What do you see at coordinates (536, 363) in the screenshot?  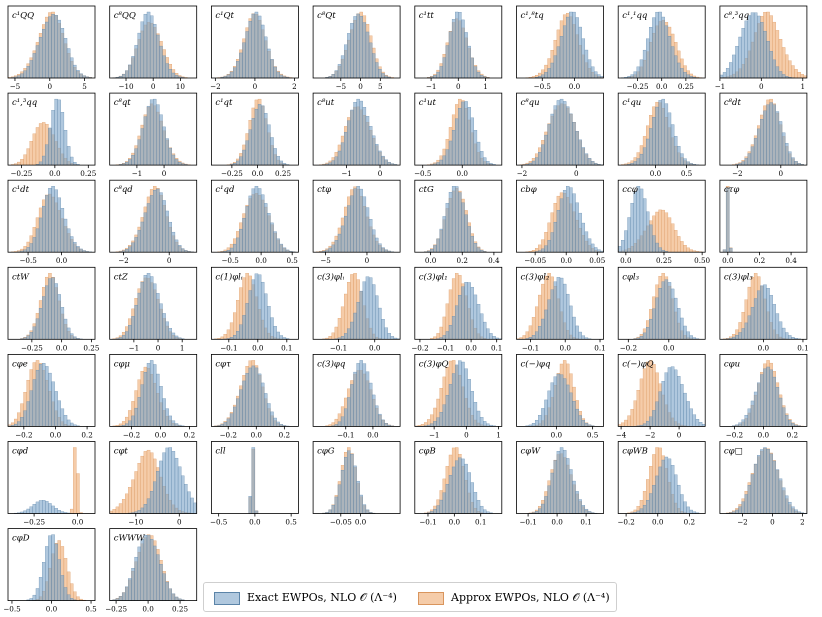 I see `panel-title: c(−)φq` at bounding box center [536, 363].